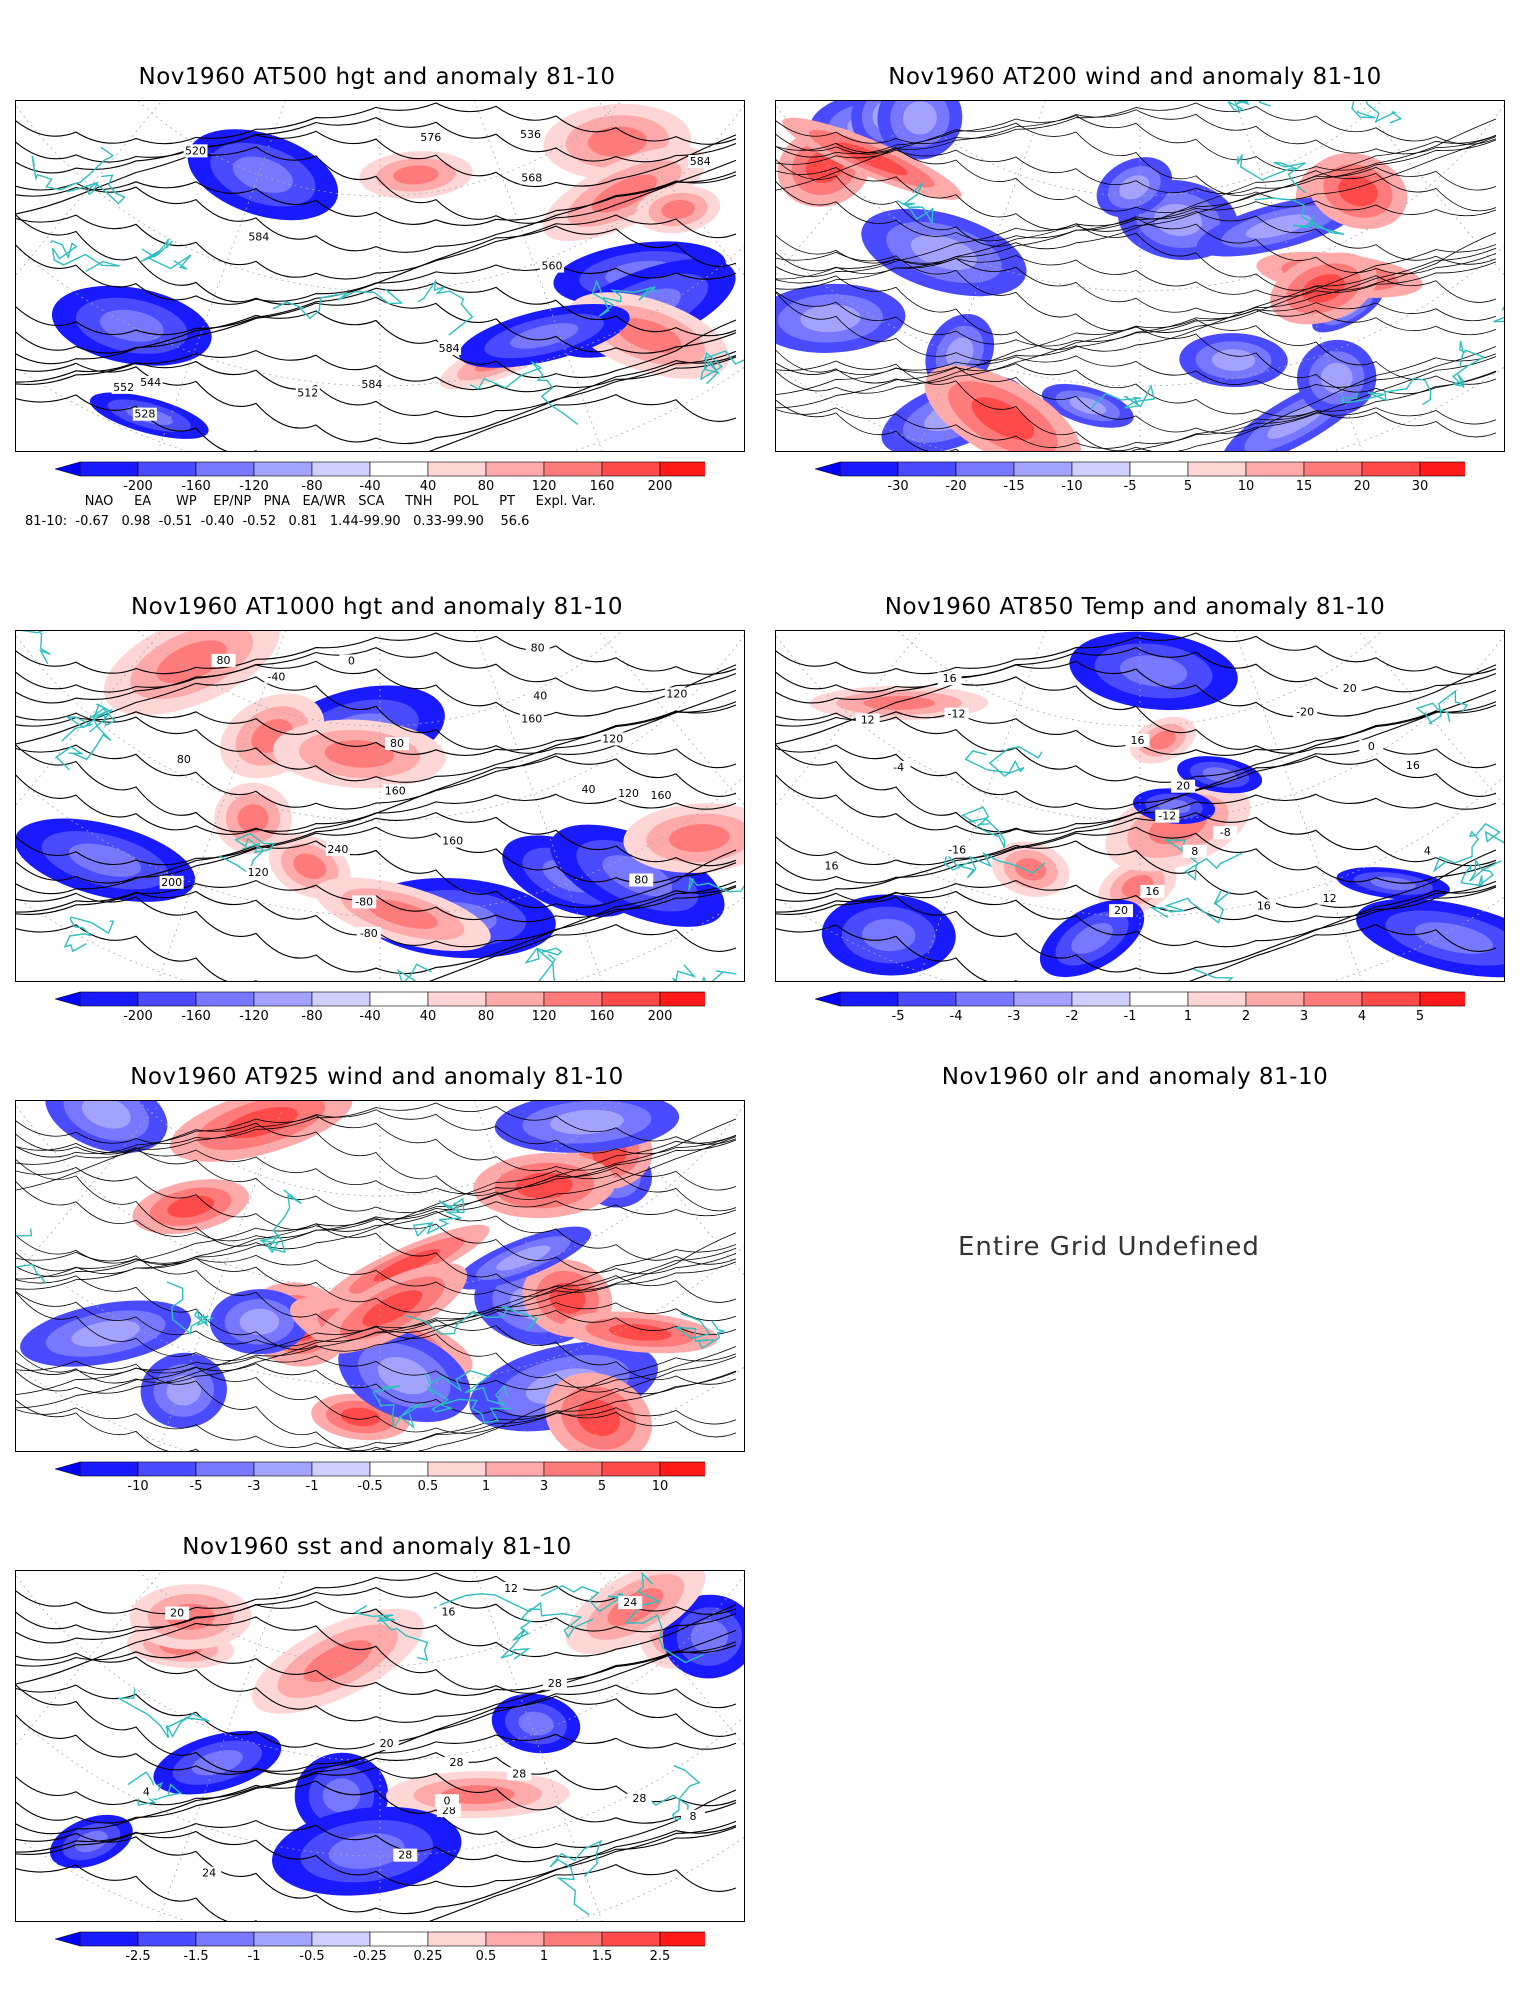 The height and width of the screenshot is (2000, 1520). What do you see at coordinates (1420, 486) in the screenshot?
I see `colorbar-tick-label: 30` at bounding box center [1420, 486].